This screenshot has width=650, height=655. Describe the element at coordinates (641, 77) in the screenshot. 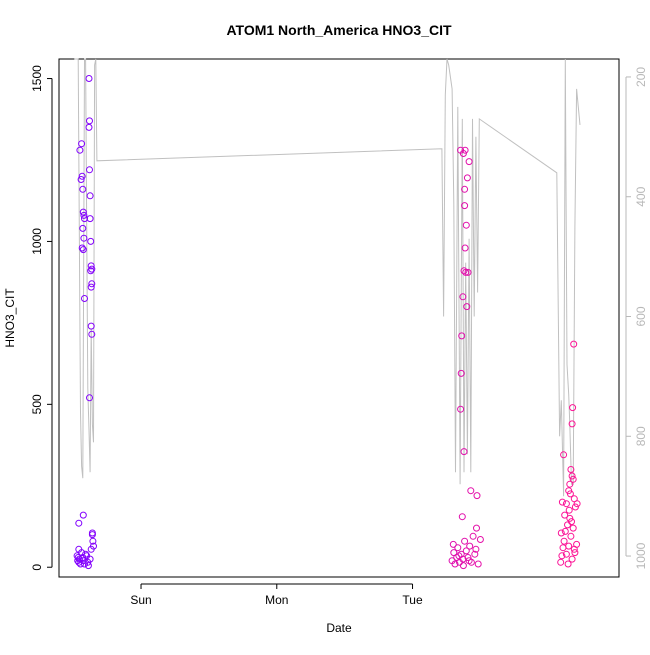

I see `y2-tick-label: 200` at that location.